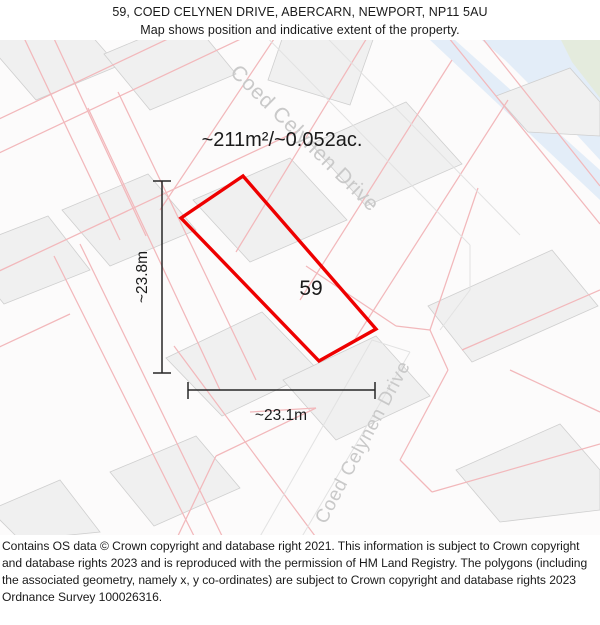  What do you see at coordinates (162, 277) in the screenshot?
I see `dimension-vertical` at bounding box center [162, 277].